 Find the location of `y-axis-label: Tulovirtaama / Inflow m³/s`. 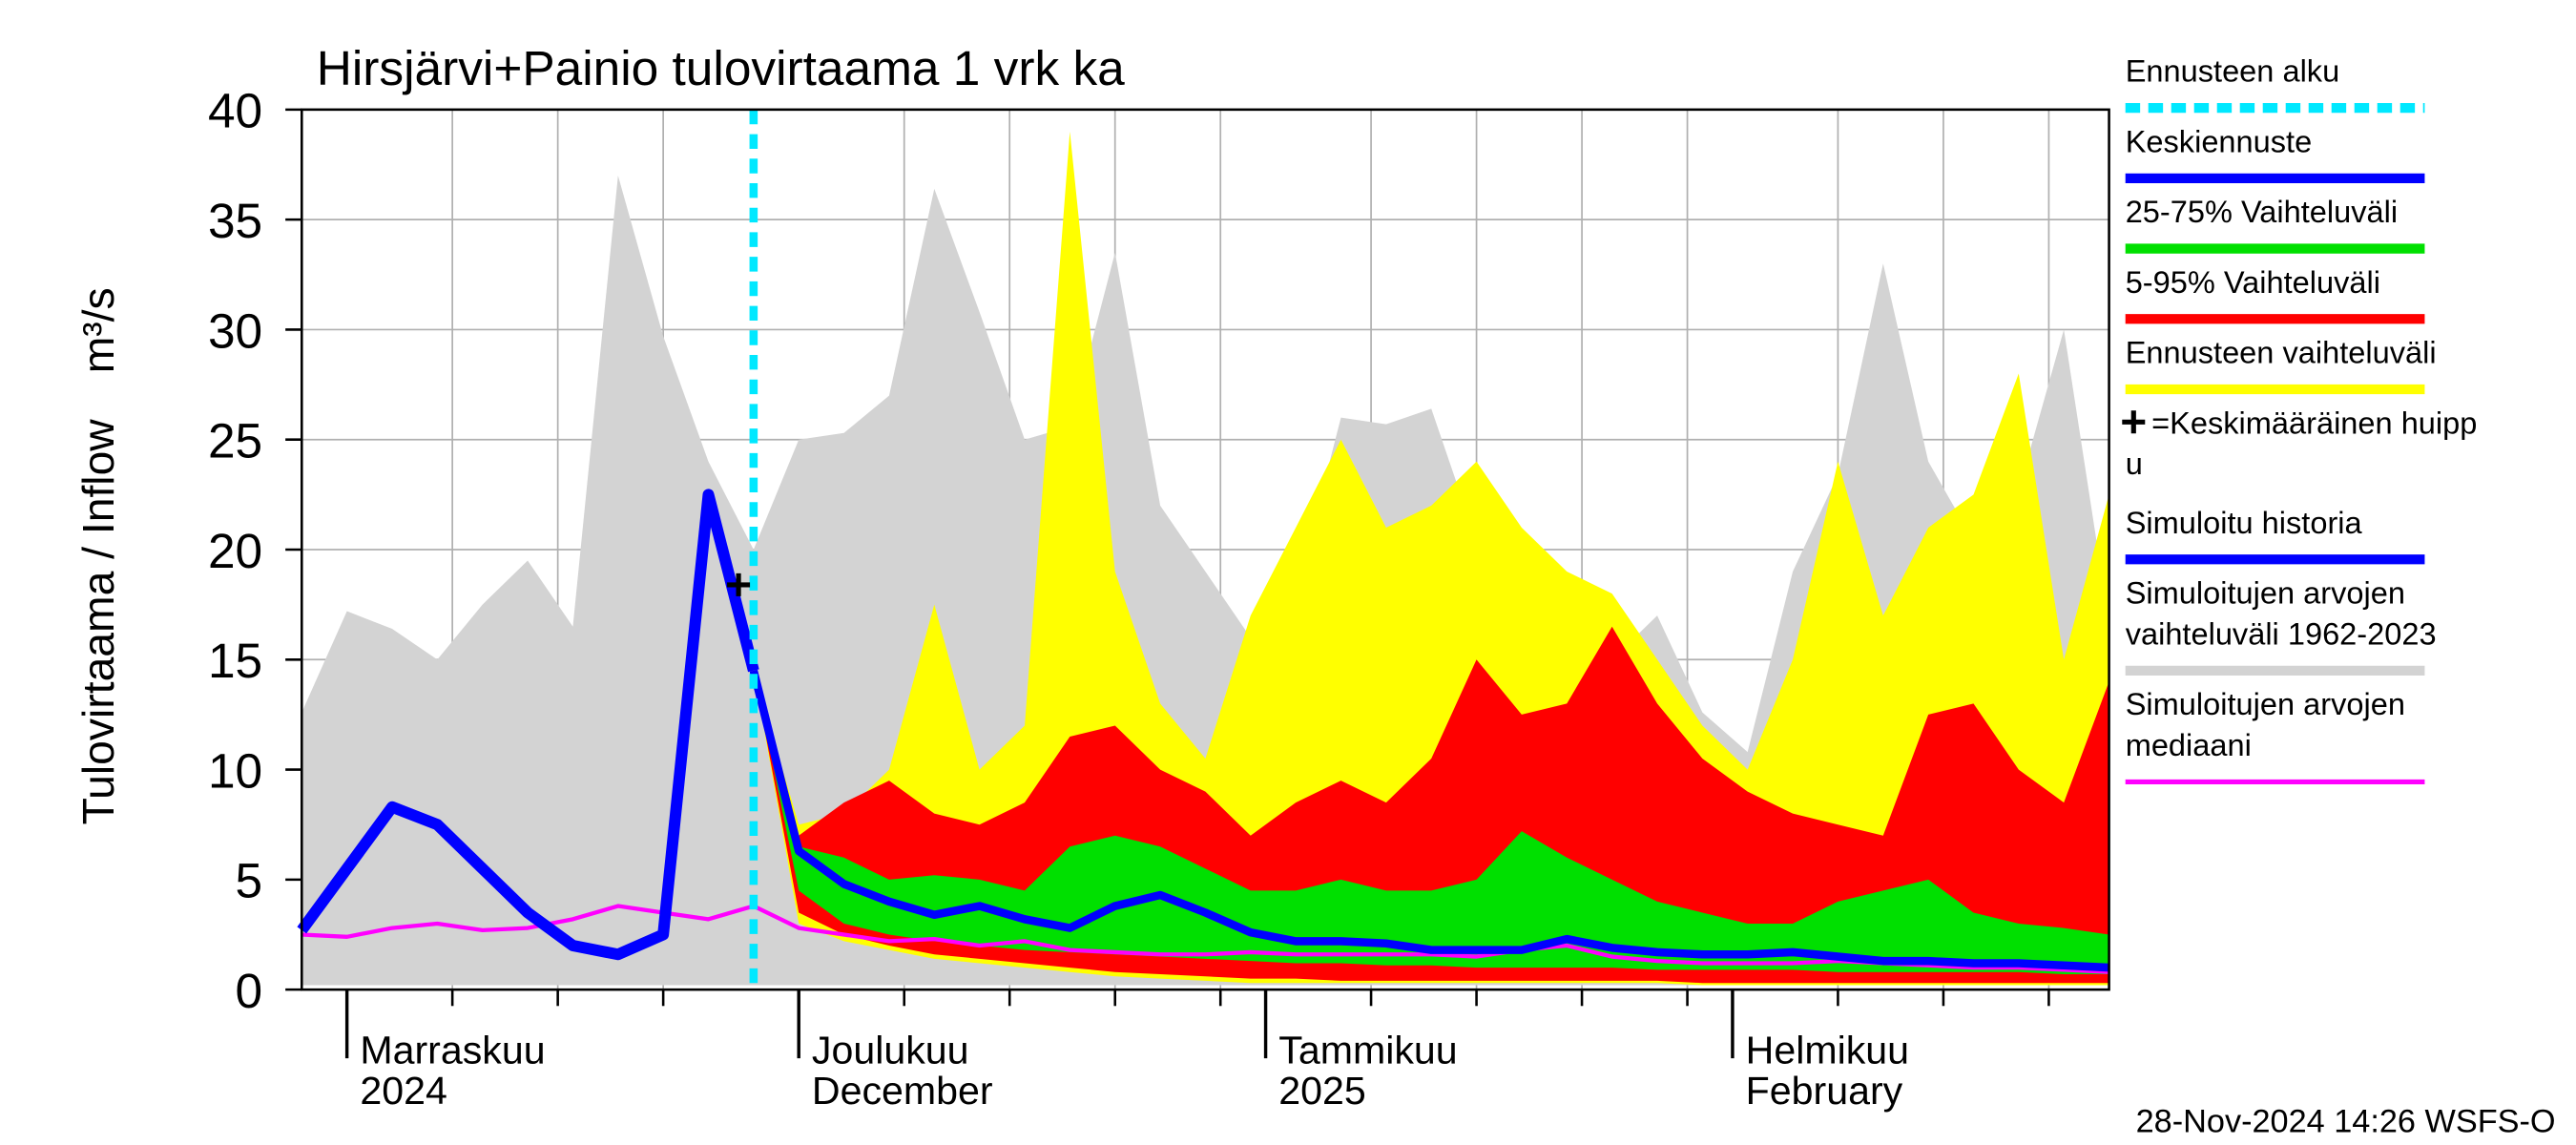

y-axis-label: Tulovirtaama / Inflow m³/s is located at coordinates (98, 555).